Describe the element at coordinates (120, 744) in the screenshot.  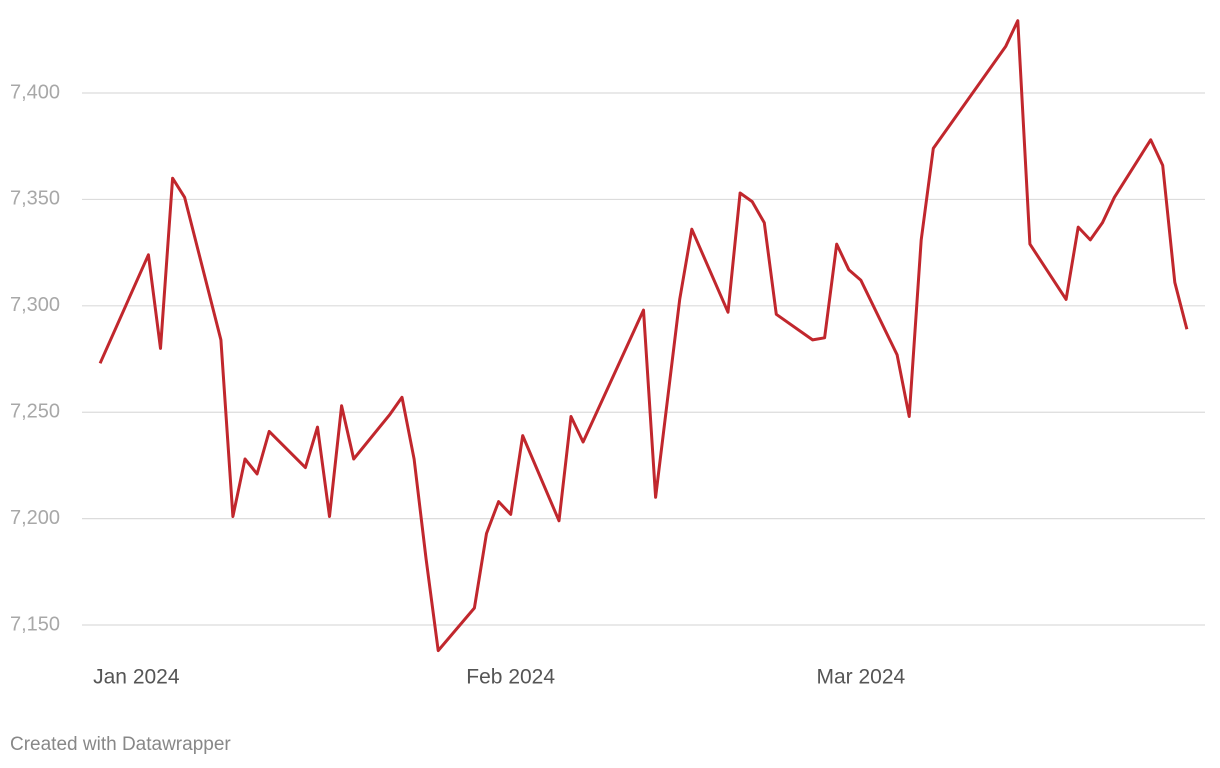
I see `footer: Created with Datawrapper` at that location.